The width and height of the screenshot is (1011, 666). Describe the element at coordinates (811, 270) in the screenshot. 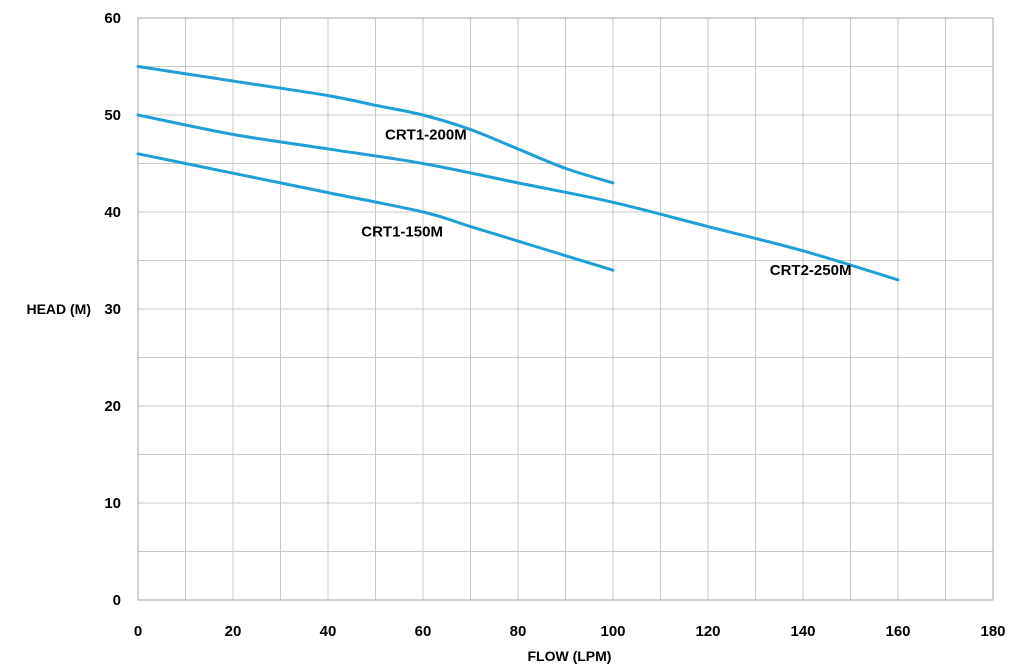

I see `series-label-crt2-250m: CRT2-250M` at that location.